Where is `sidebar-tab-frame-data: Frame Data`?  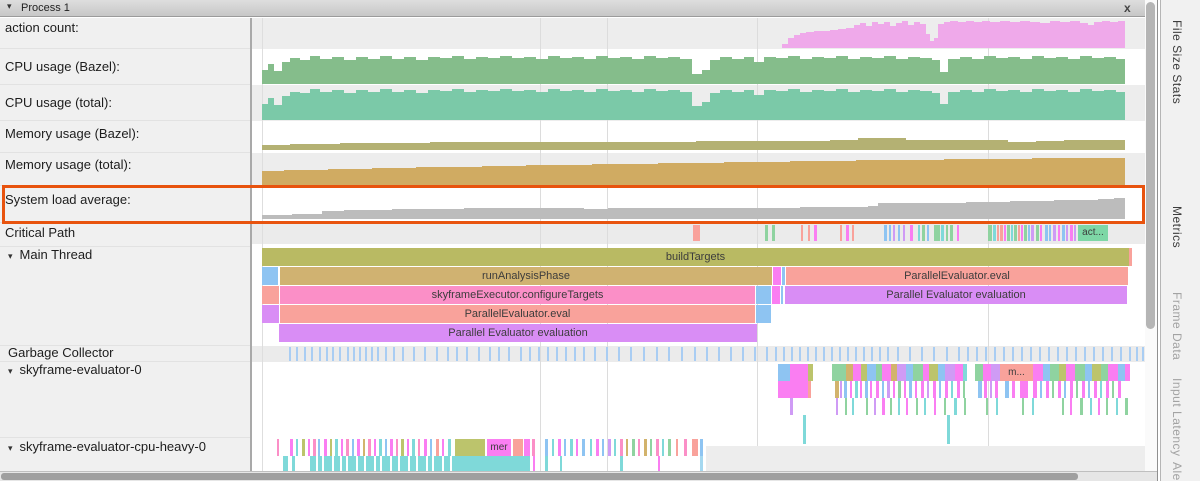 sidebar-tab-frame-data: Frame Data is located at coordinates (1177, 326).